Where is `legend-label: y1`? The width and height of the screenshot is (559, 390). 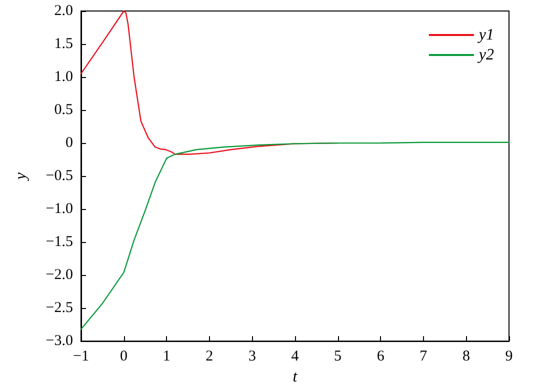
legend-label: y1 is located at coordinates (485, 35).